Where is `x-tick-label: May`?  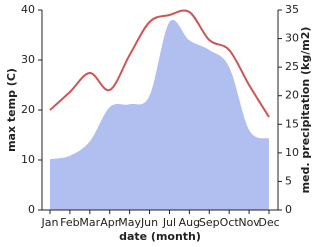 x-tick-label: May is located at coordinates (129, 222).